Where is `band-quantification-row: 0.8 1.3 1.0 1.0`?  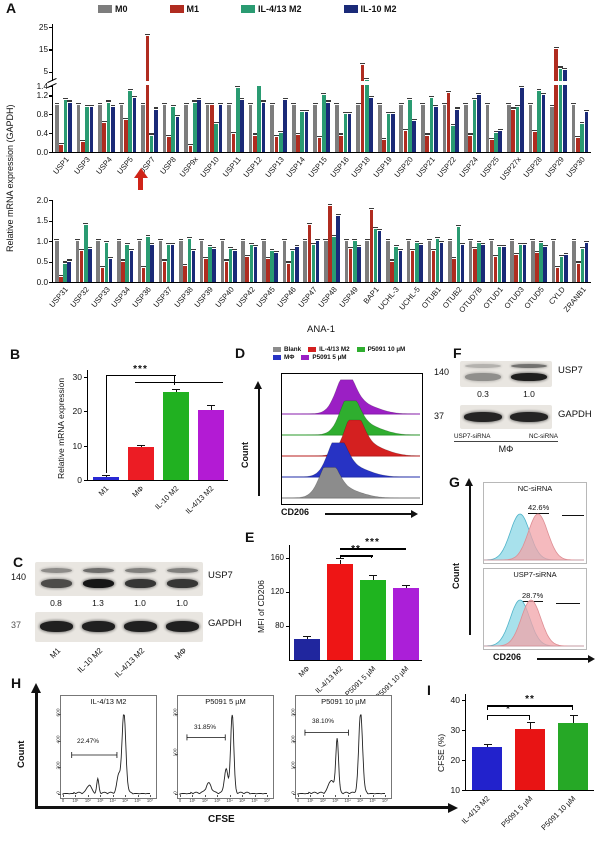 band-quantification-row: 0.8 1.3 1.0 1.0 is located at coordinates (119, 603).